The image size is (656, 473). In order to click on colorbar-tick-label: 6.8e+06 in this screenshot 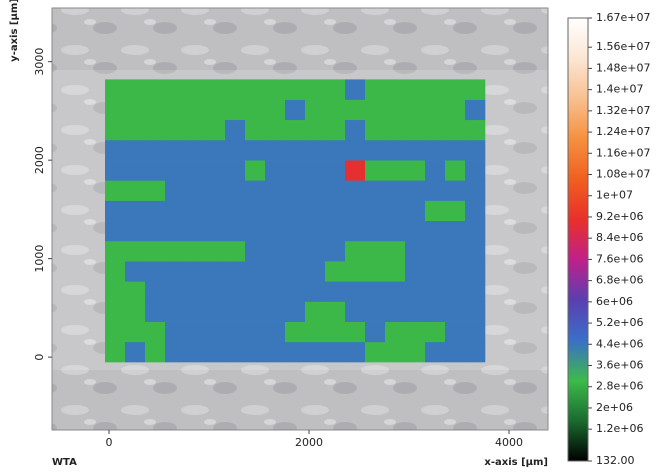, I will do `click(619, 280)`.